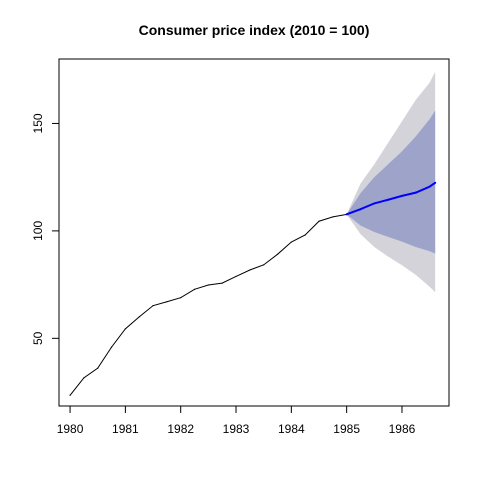  I want to click on forecast-series-line, so click(391, 198).